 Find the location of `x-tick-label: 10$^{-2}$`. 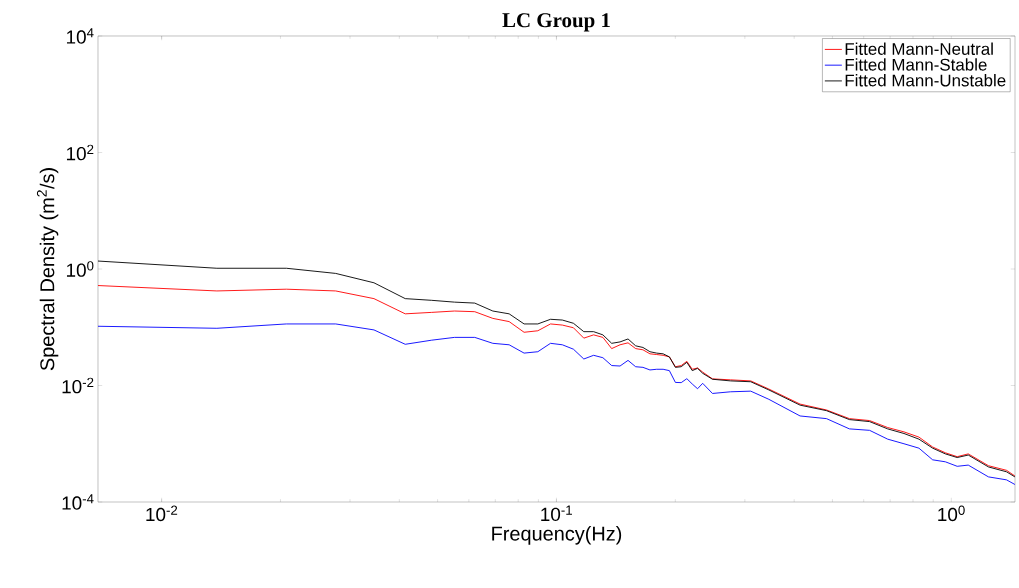

x-tick-label: 10$^{-2}$ is located at coordinates (162, 513).